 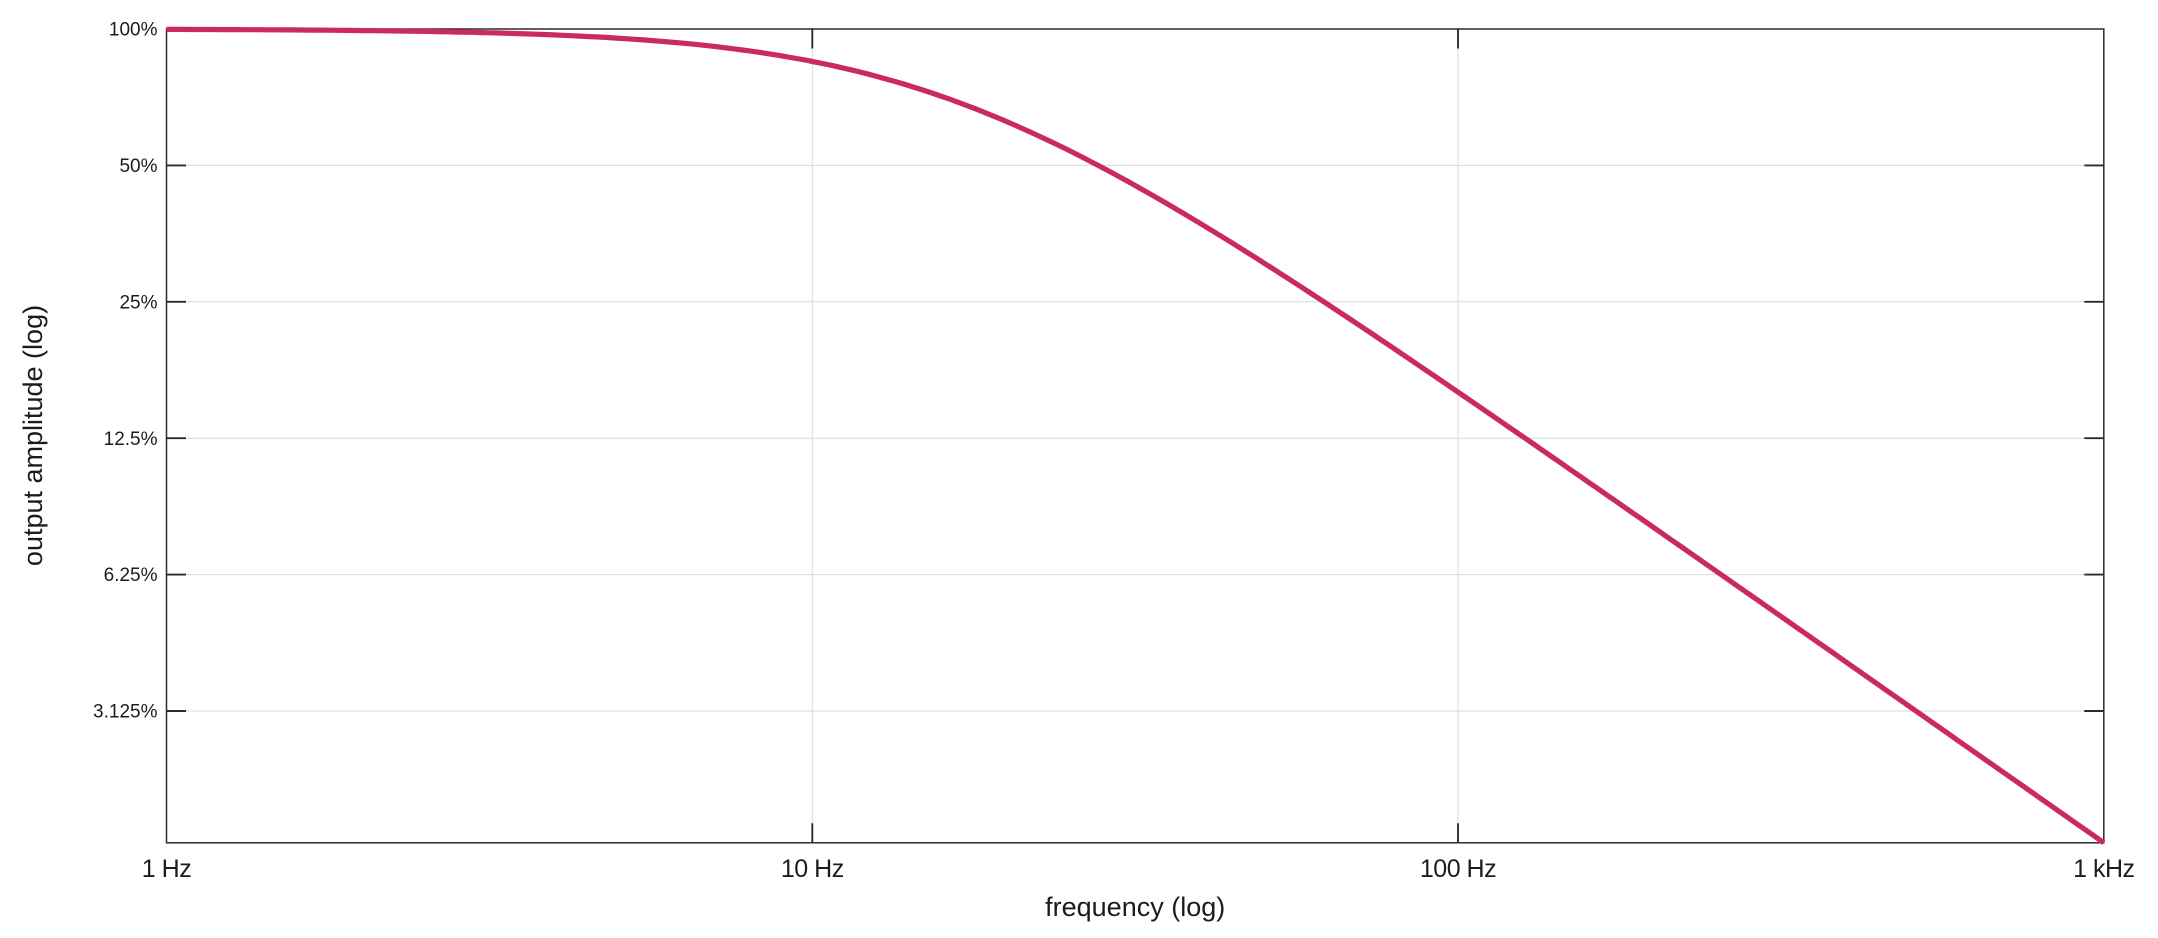 I want to click on svg-text: 1 Hz, so click(x=166, y=869).